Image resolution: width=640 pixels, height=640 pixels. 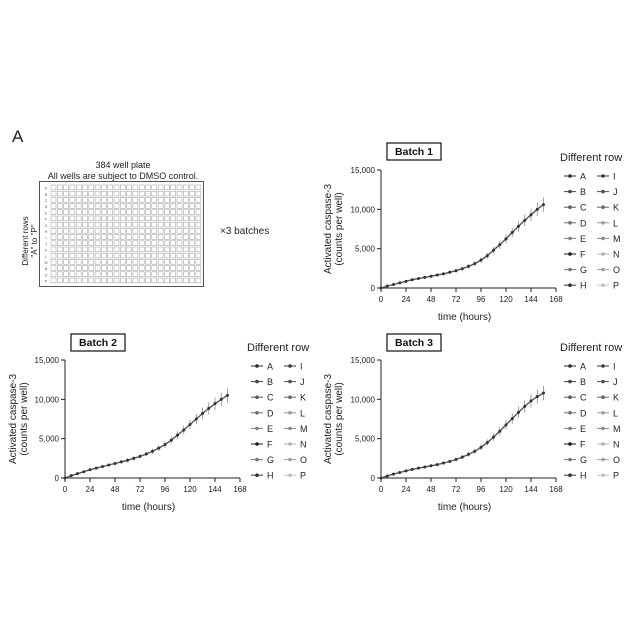 What do you see at coordinates (365, 439) in the screenshot?
I see `y-tick-label: 5,000` at bounding box center [365, 439].